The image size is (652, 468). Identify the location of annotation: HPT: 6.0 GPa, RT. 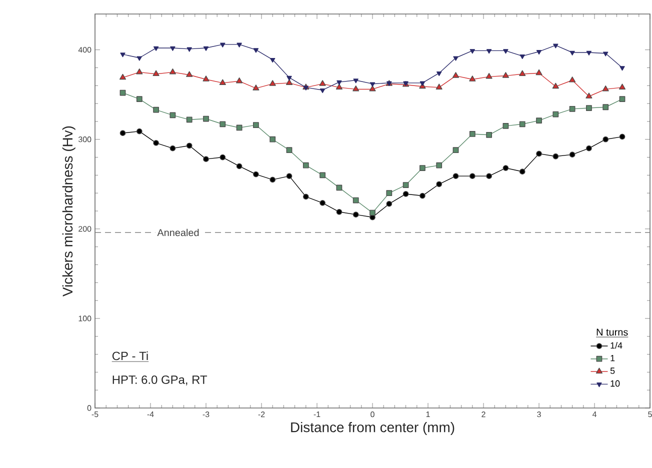
(160, 380).